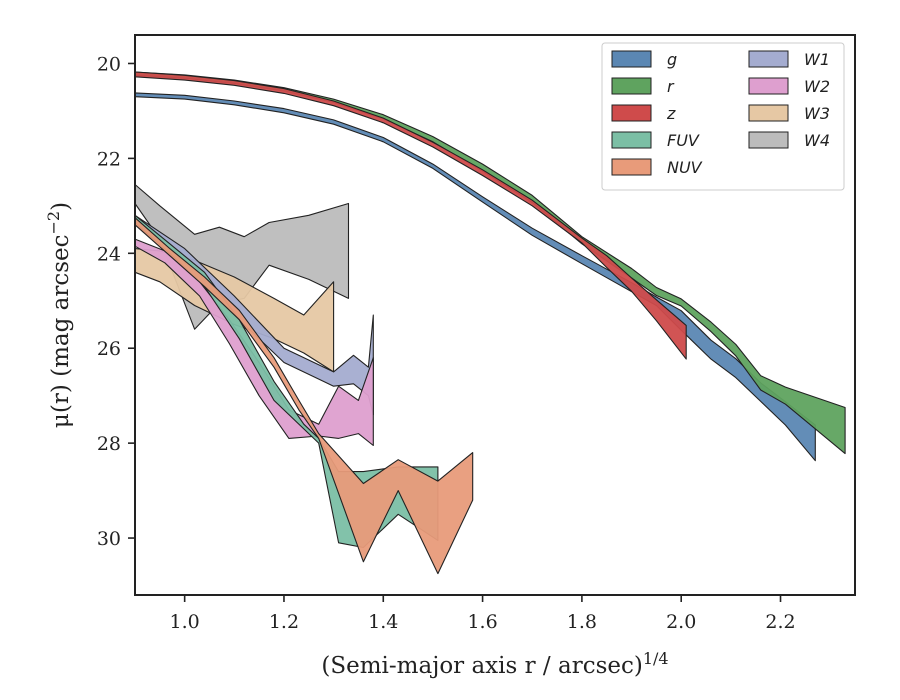  I want to click on legend-label-w1: W1, so click(817, 59).